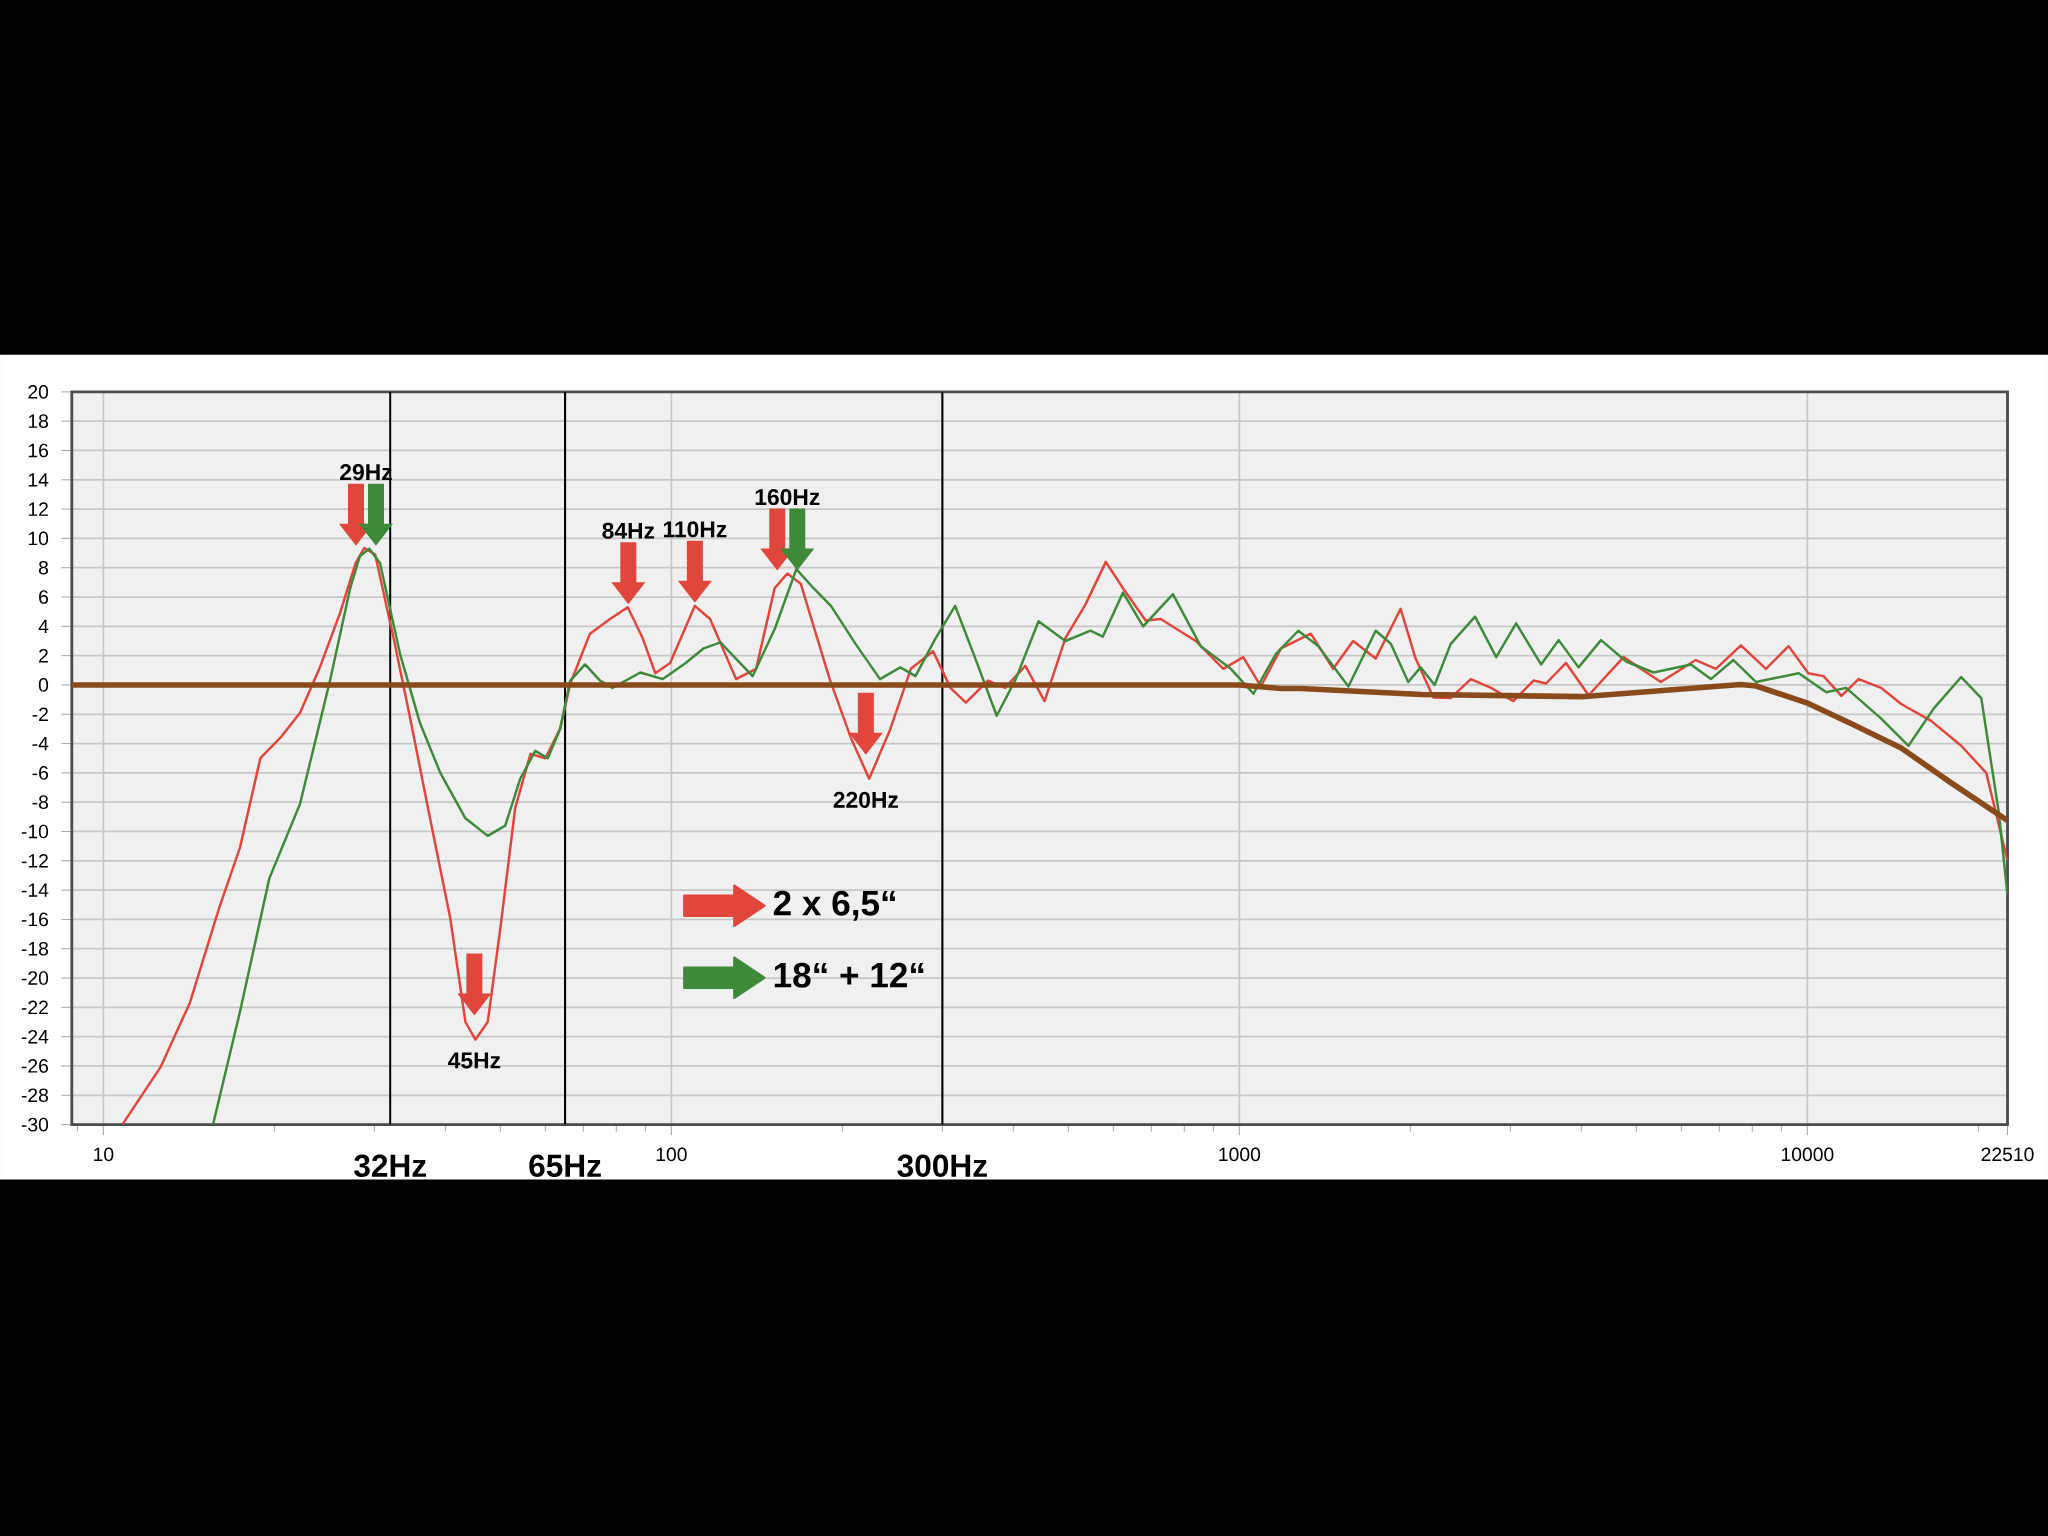 Image resolution: width=2048 pixels, height=1536 pixels. I want to click on y-tick-label: -24, so click(35, 1036).